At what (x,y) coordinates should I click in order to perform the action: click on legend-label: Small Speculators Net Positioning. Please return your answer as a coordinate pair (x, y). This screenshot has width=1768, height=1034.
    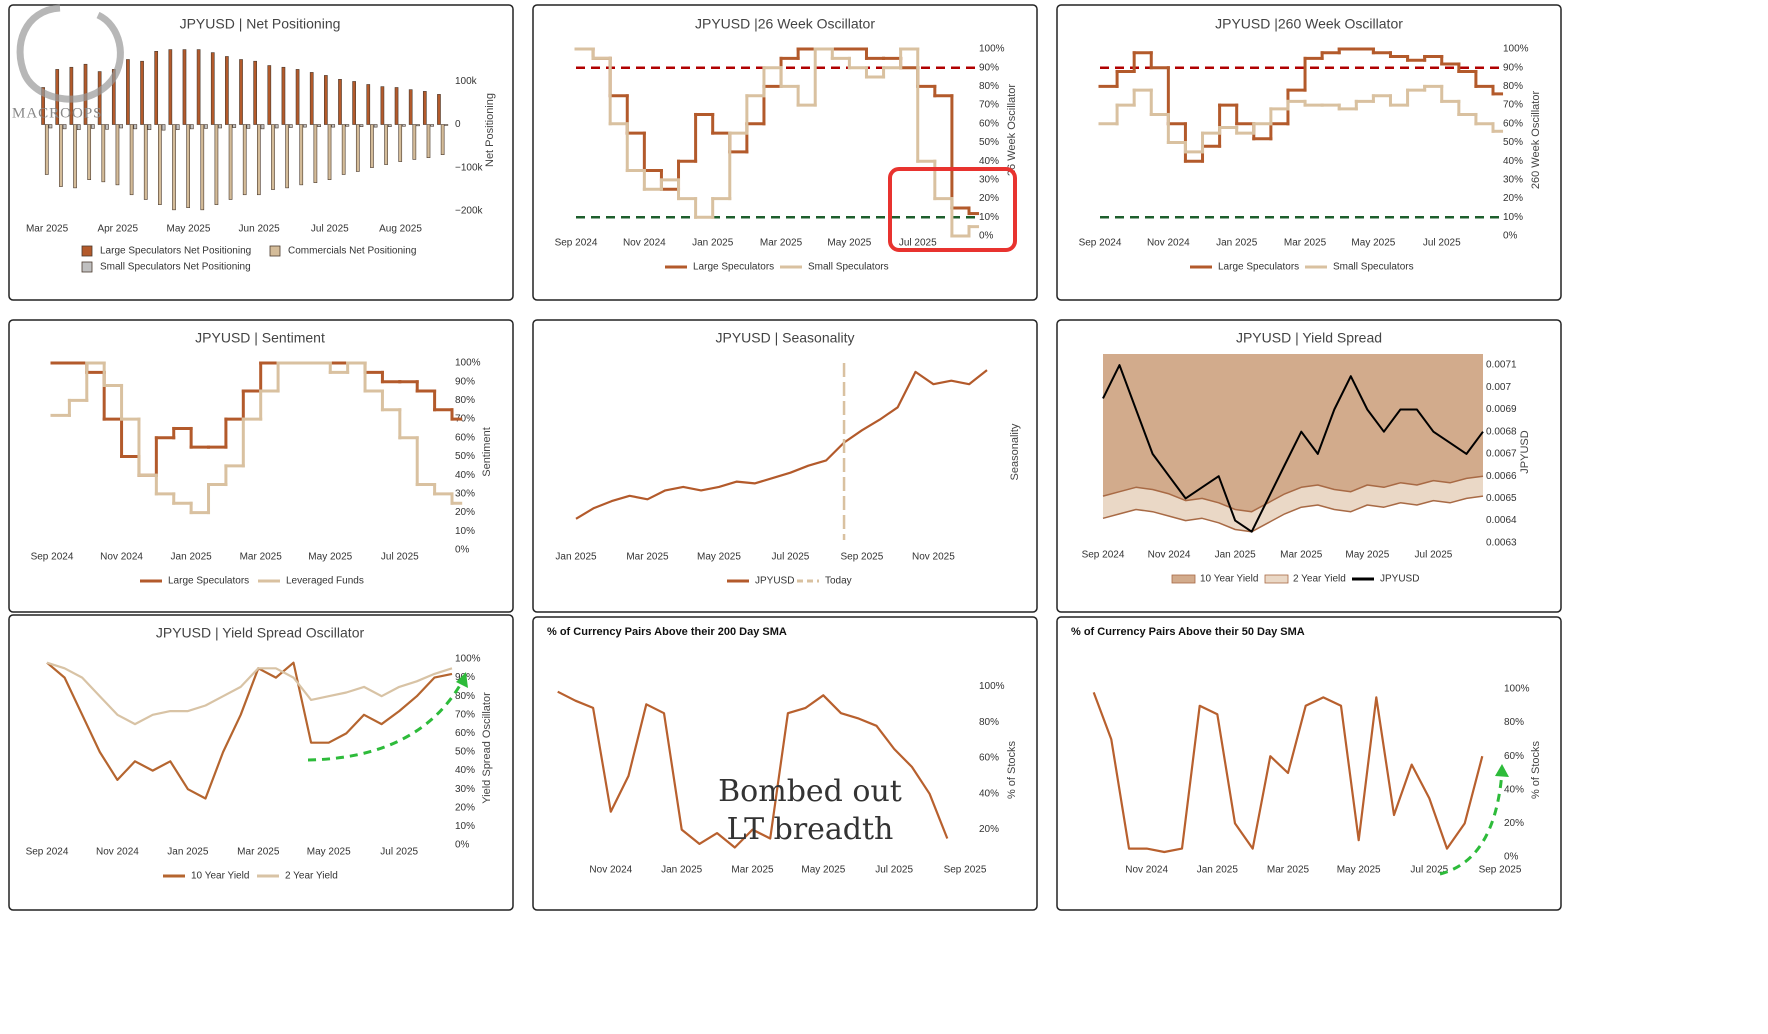
    Looking at the image, I should click on (175, 267).